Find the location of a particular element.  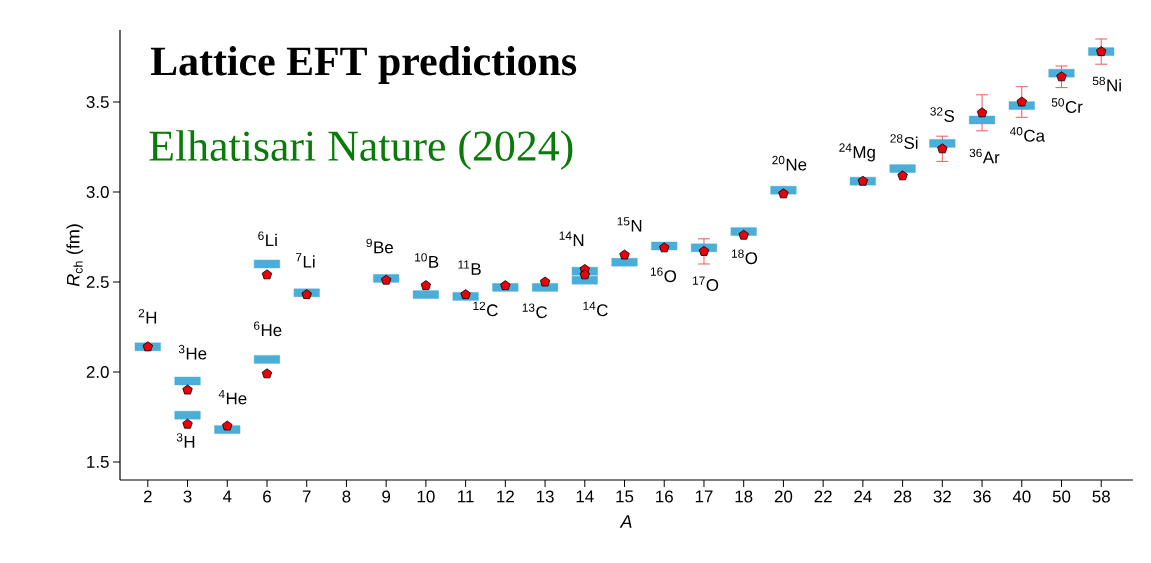

x-tick-label: 24 is located at coordinates (863, 496).